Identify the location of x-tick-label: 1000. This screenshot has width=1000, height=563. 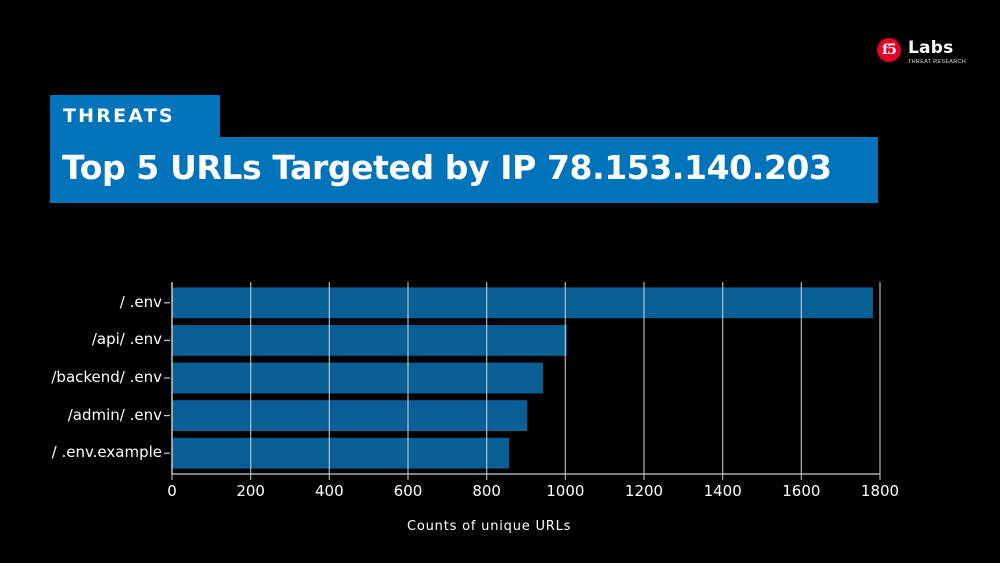
(565, 491).